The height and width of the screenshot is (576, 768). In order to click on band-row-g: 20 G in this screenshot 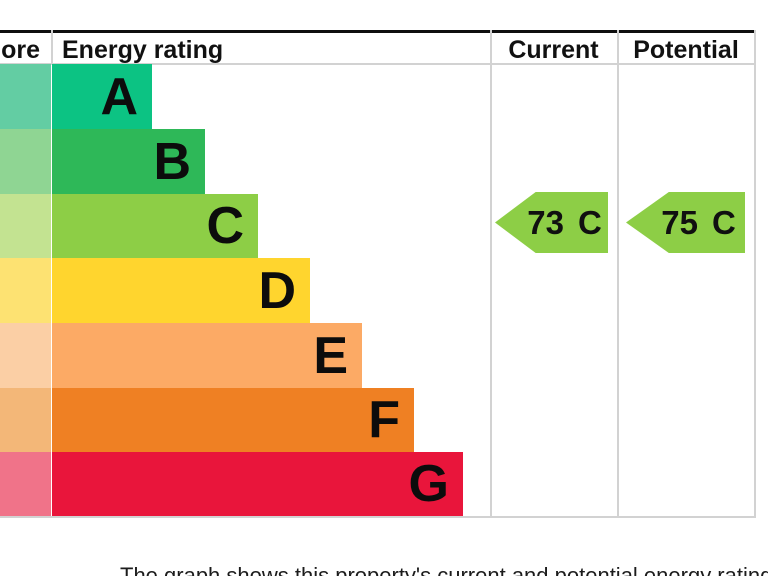, I will do `click(384, 484)`.